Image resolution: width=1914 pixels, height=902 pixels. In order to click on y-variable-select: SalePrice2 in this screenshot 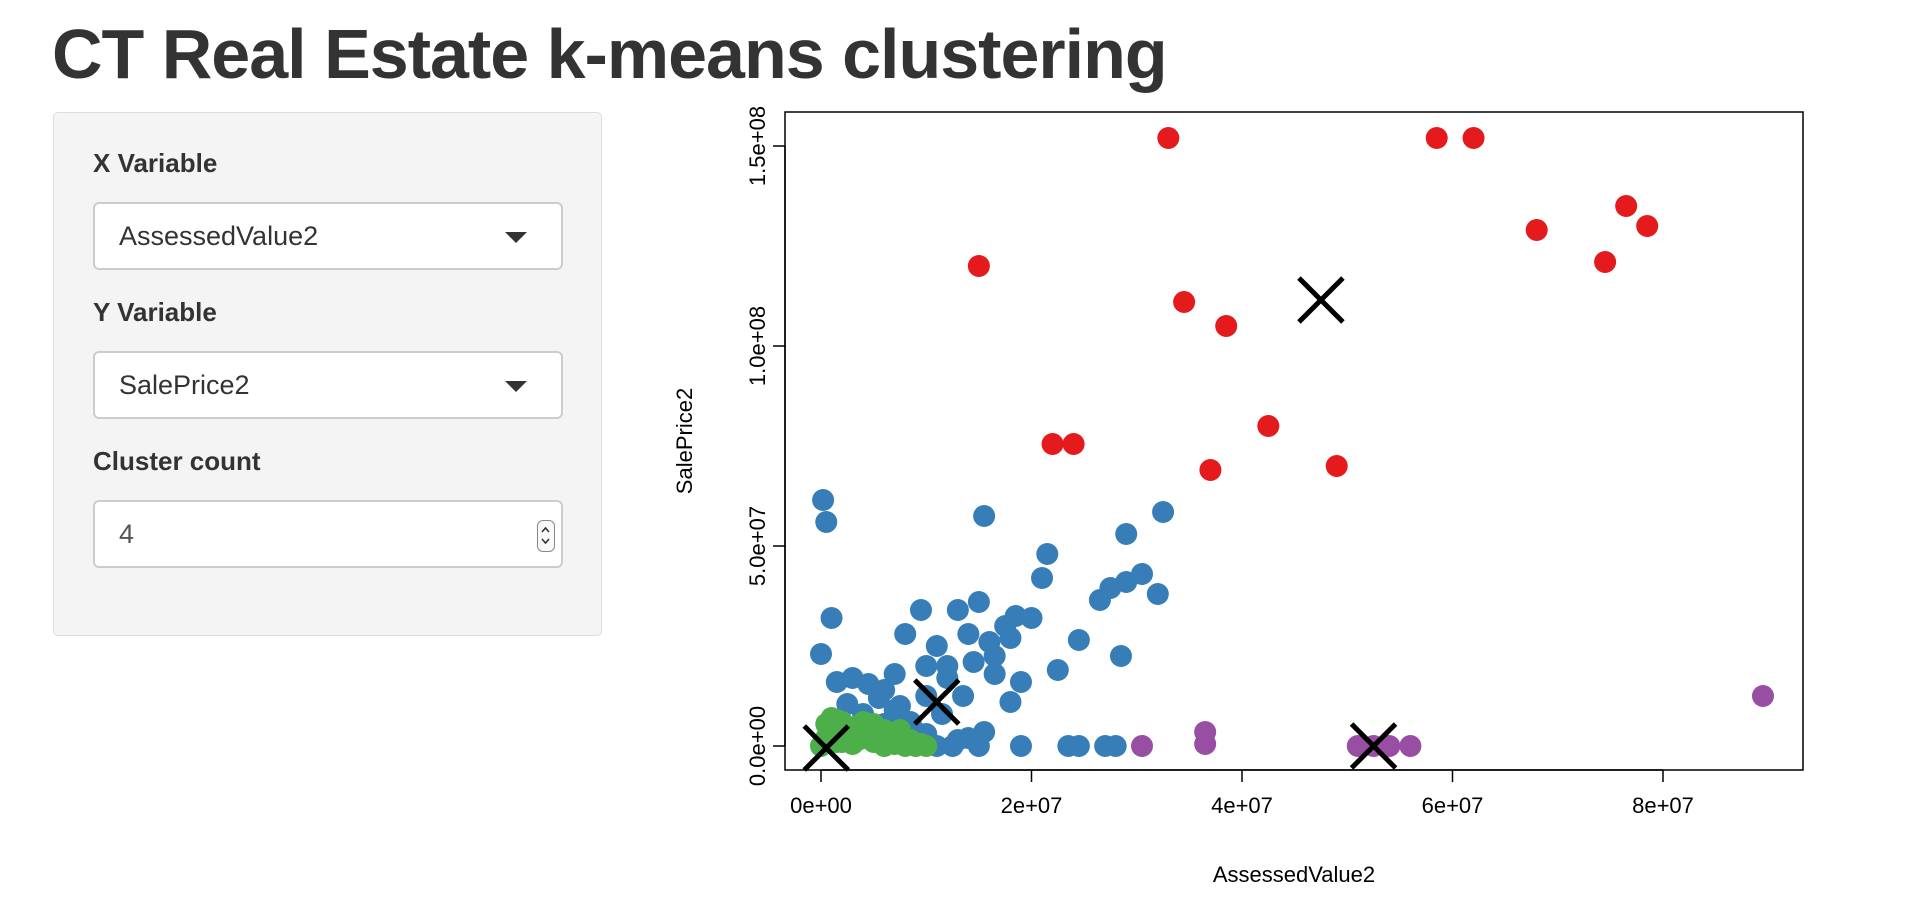, I will do `click(328, 385)`.